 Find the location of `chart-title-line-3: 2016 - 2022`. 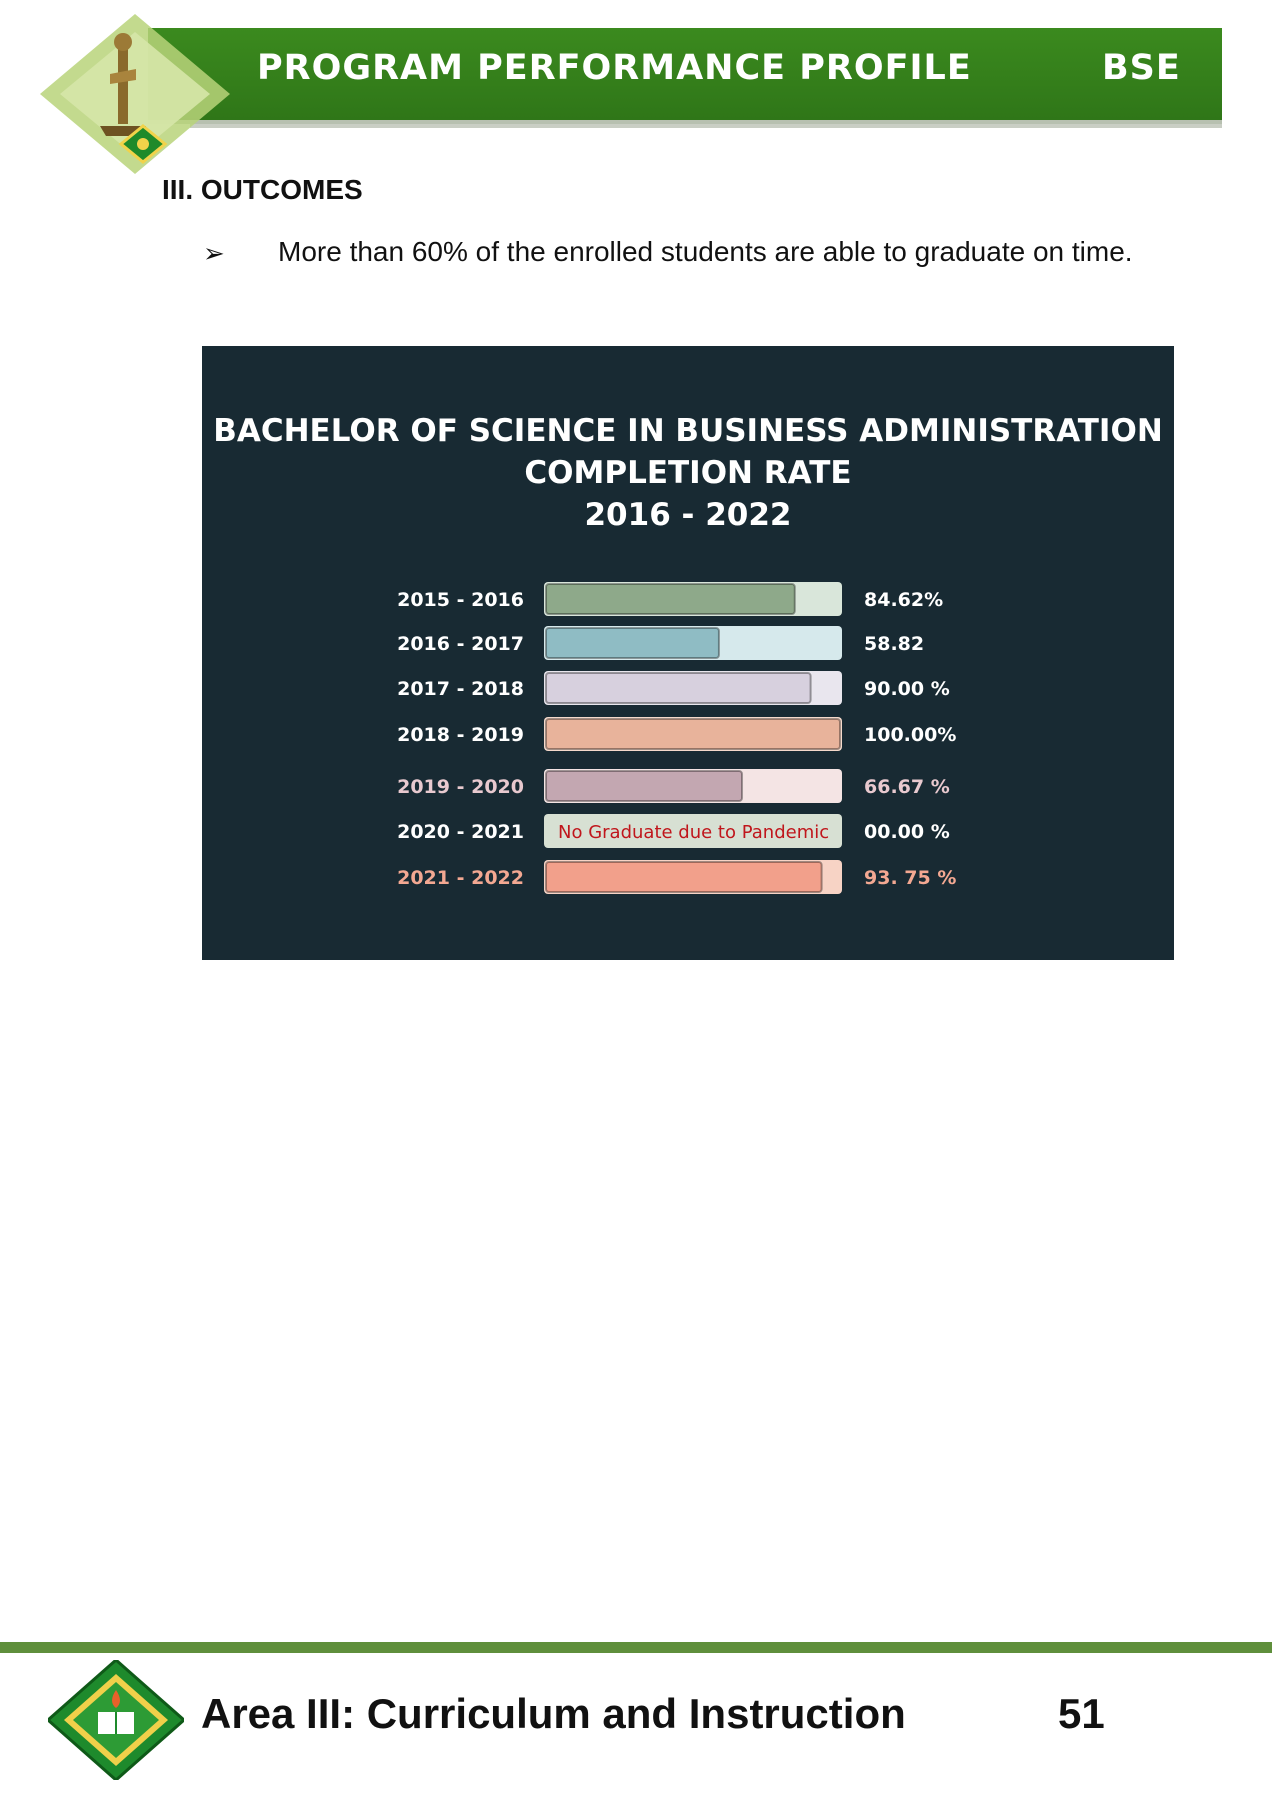

chart-title-line-3: 2016 - 2022 is located at coordinates (688, 515).